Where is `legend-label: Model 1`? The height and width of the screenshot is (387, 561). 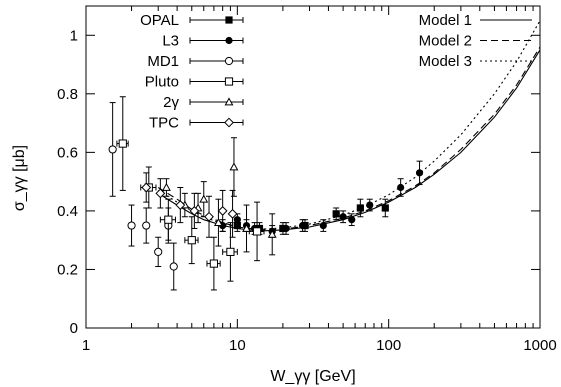 legend-label: Model 1 is located at coordinates (445, 20).